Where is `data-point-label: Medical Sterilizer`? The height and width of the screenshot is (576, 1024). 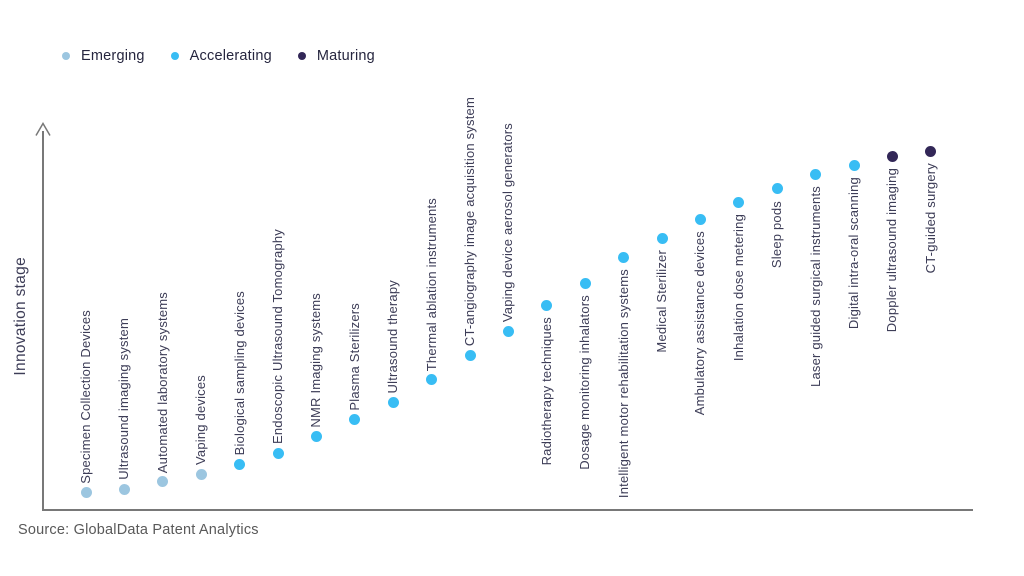 data-point-label: Medical Sterilizer is located at coordinates (661, 301).